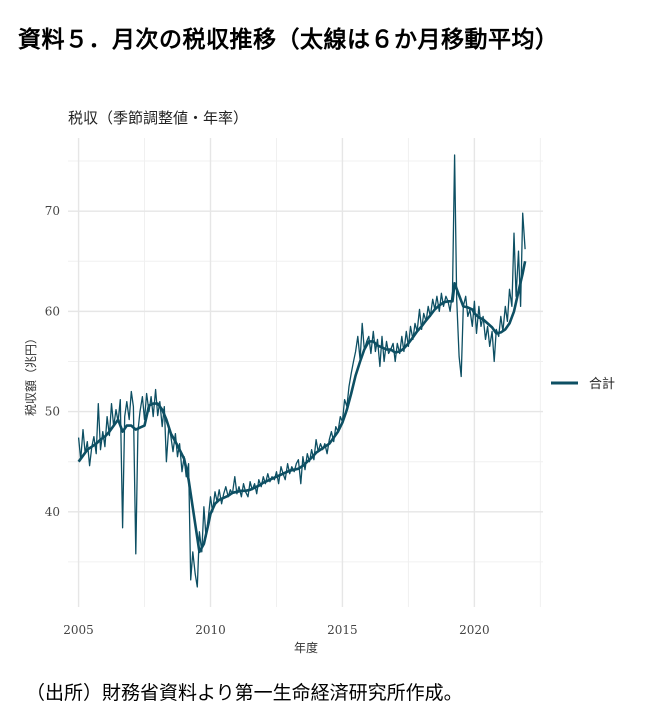  Describe the element at coordinates (288, 40) in the screenshot. I see `page-title: 資料５．月次の税収推移（太線は６か月移動平均）` at that location.